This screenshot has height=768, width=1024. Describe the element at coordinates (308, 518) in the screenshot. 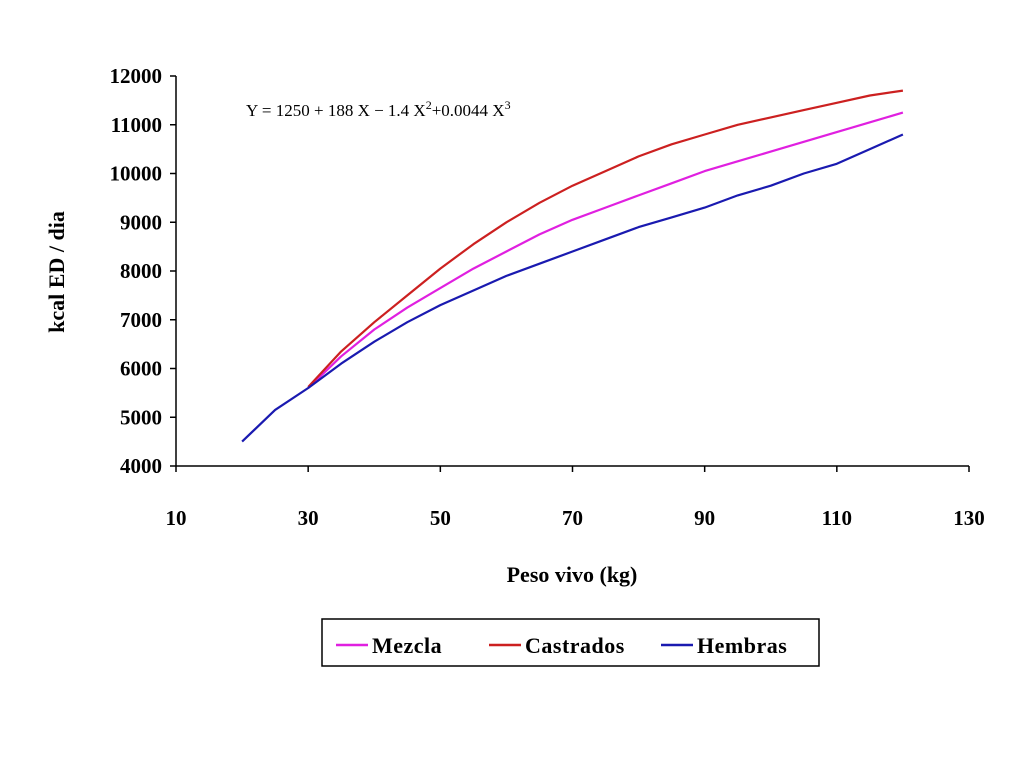

I see `x-tick-label: 30` at that location.